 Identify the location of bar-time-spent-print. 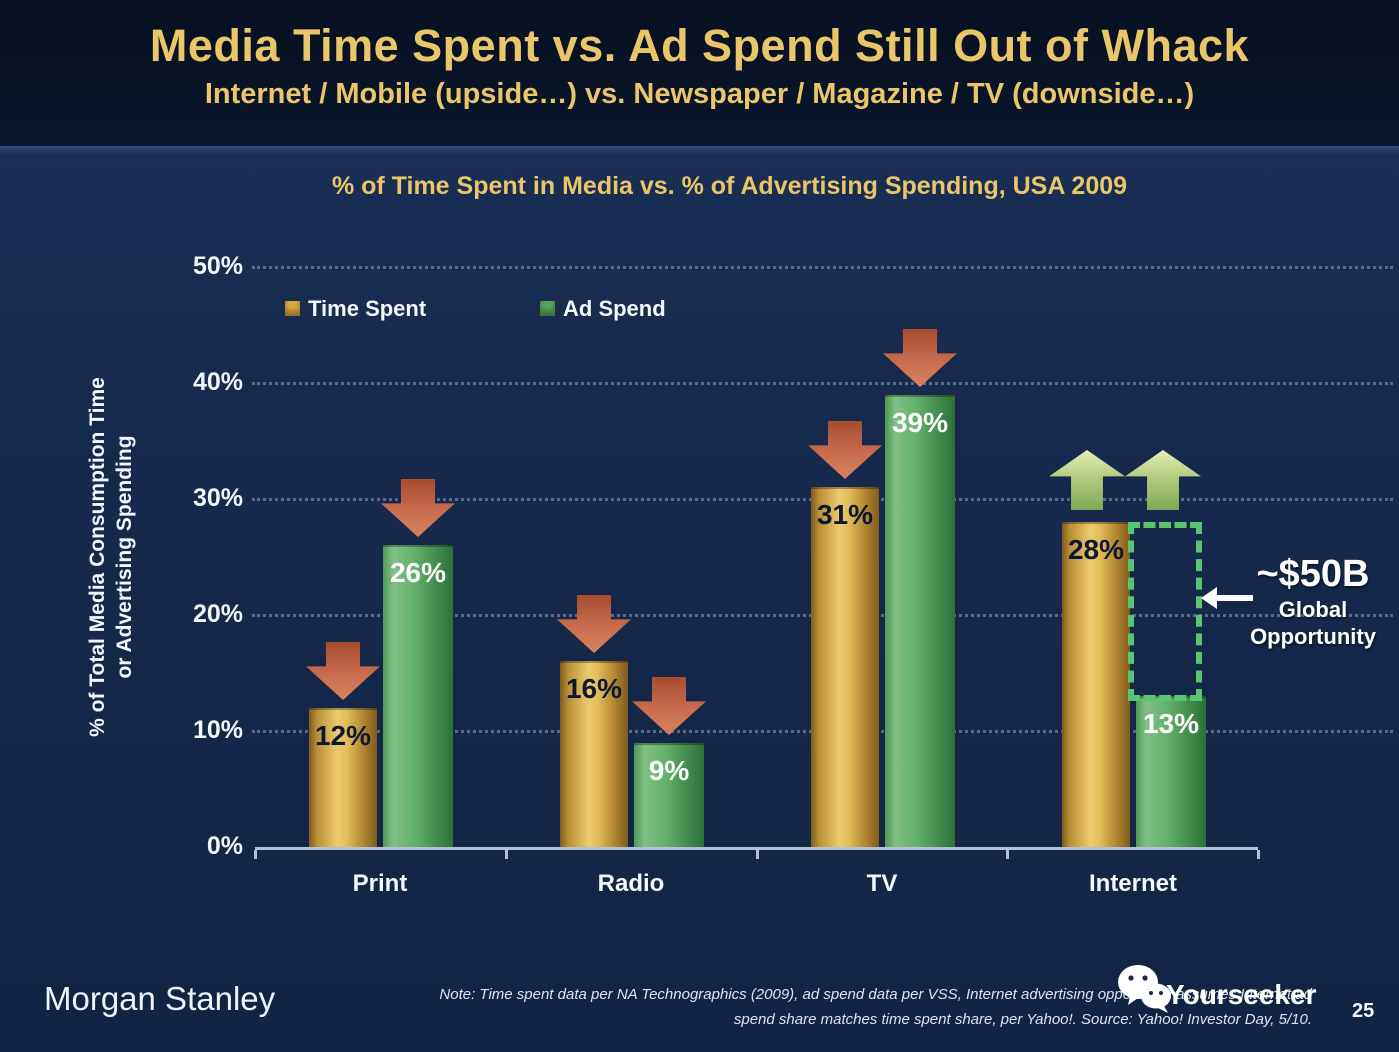
(343, 777).